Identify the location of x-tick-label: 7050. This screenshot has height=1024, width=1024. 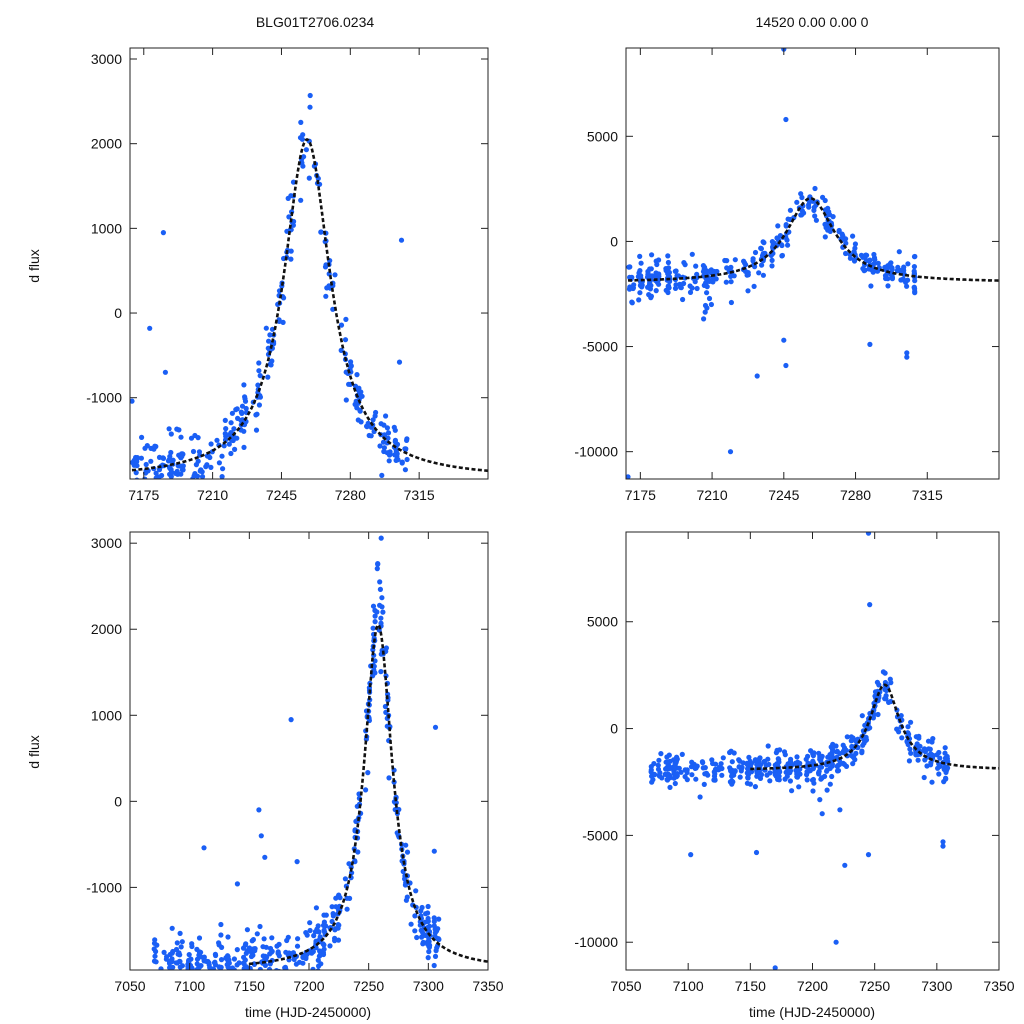
(625, 986).